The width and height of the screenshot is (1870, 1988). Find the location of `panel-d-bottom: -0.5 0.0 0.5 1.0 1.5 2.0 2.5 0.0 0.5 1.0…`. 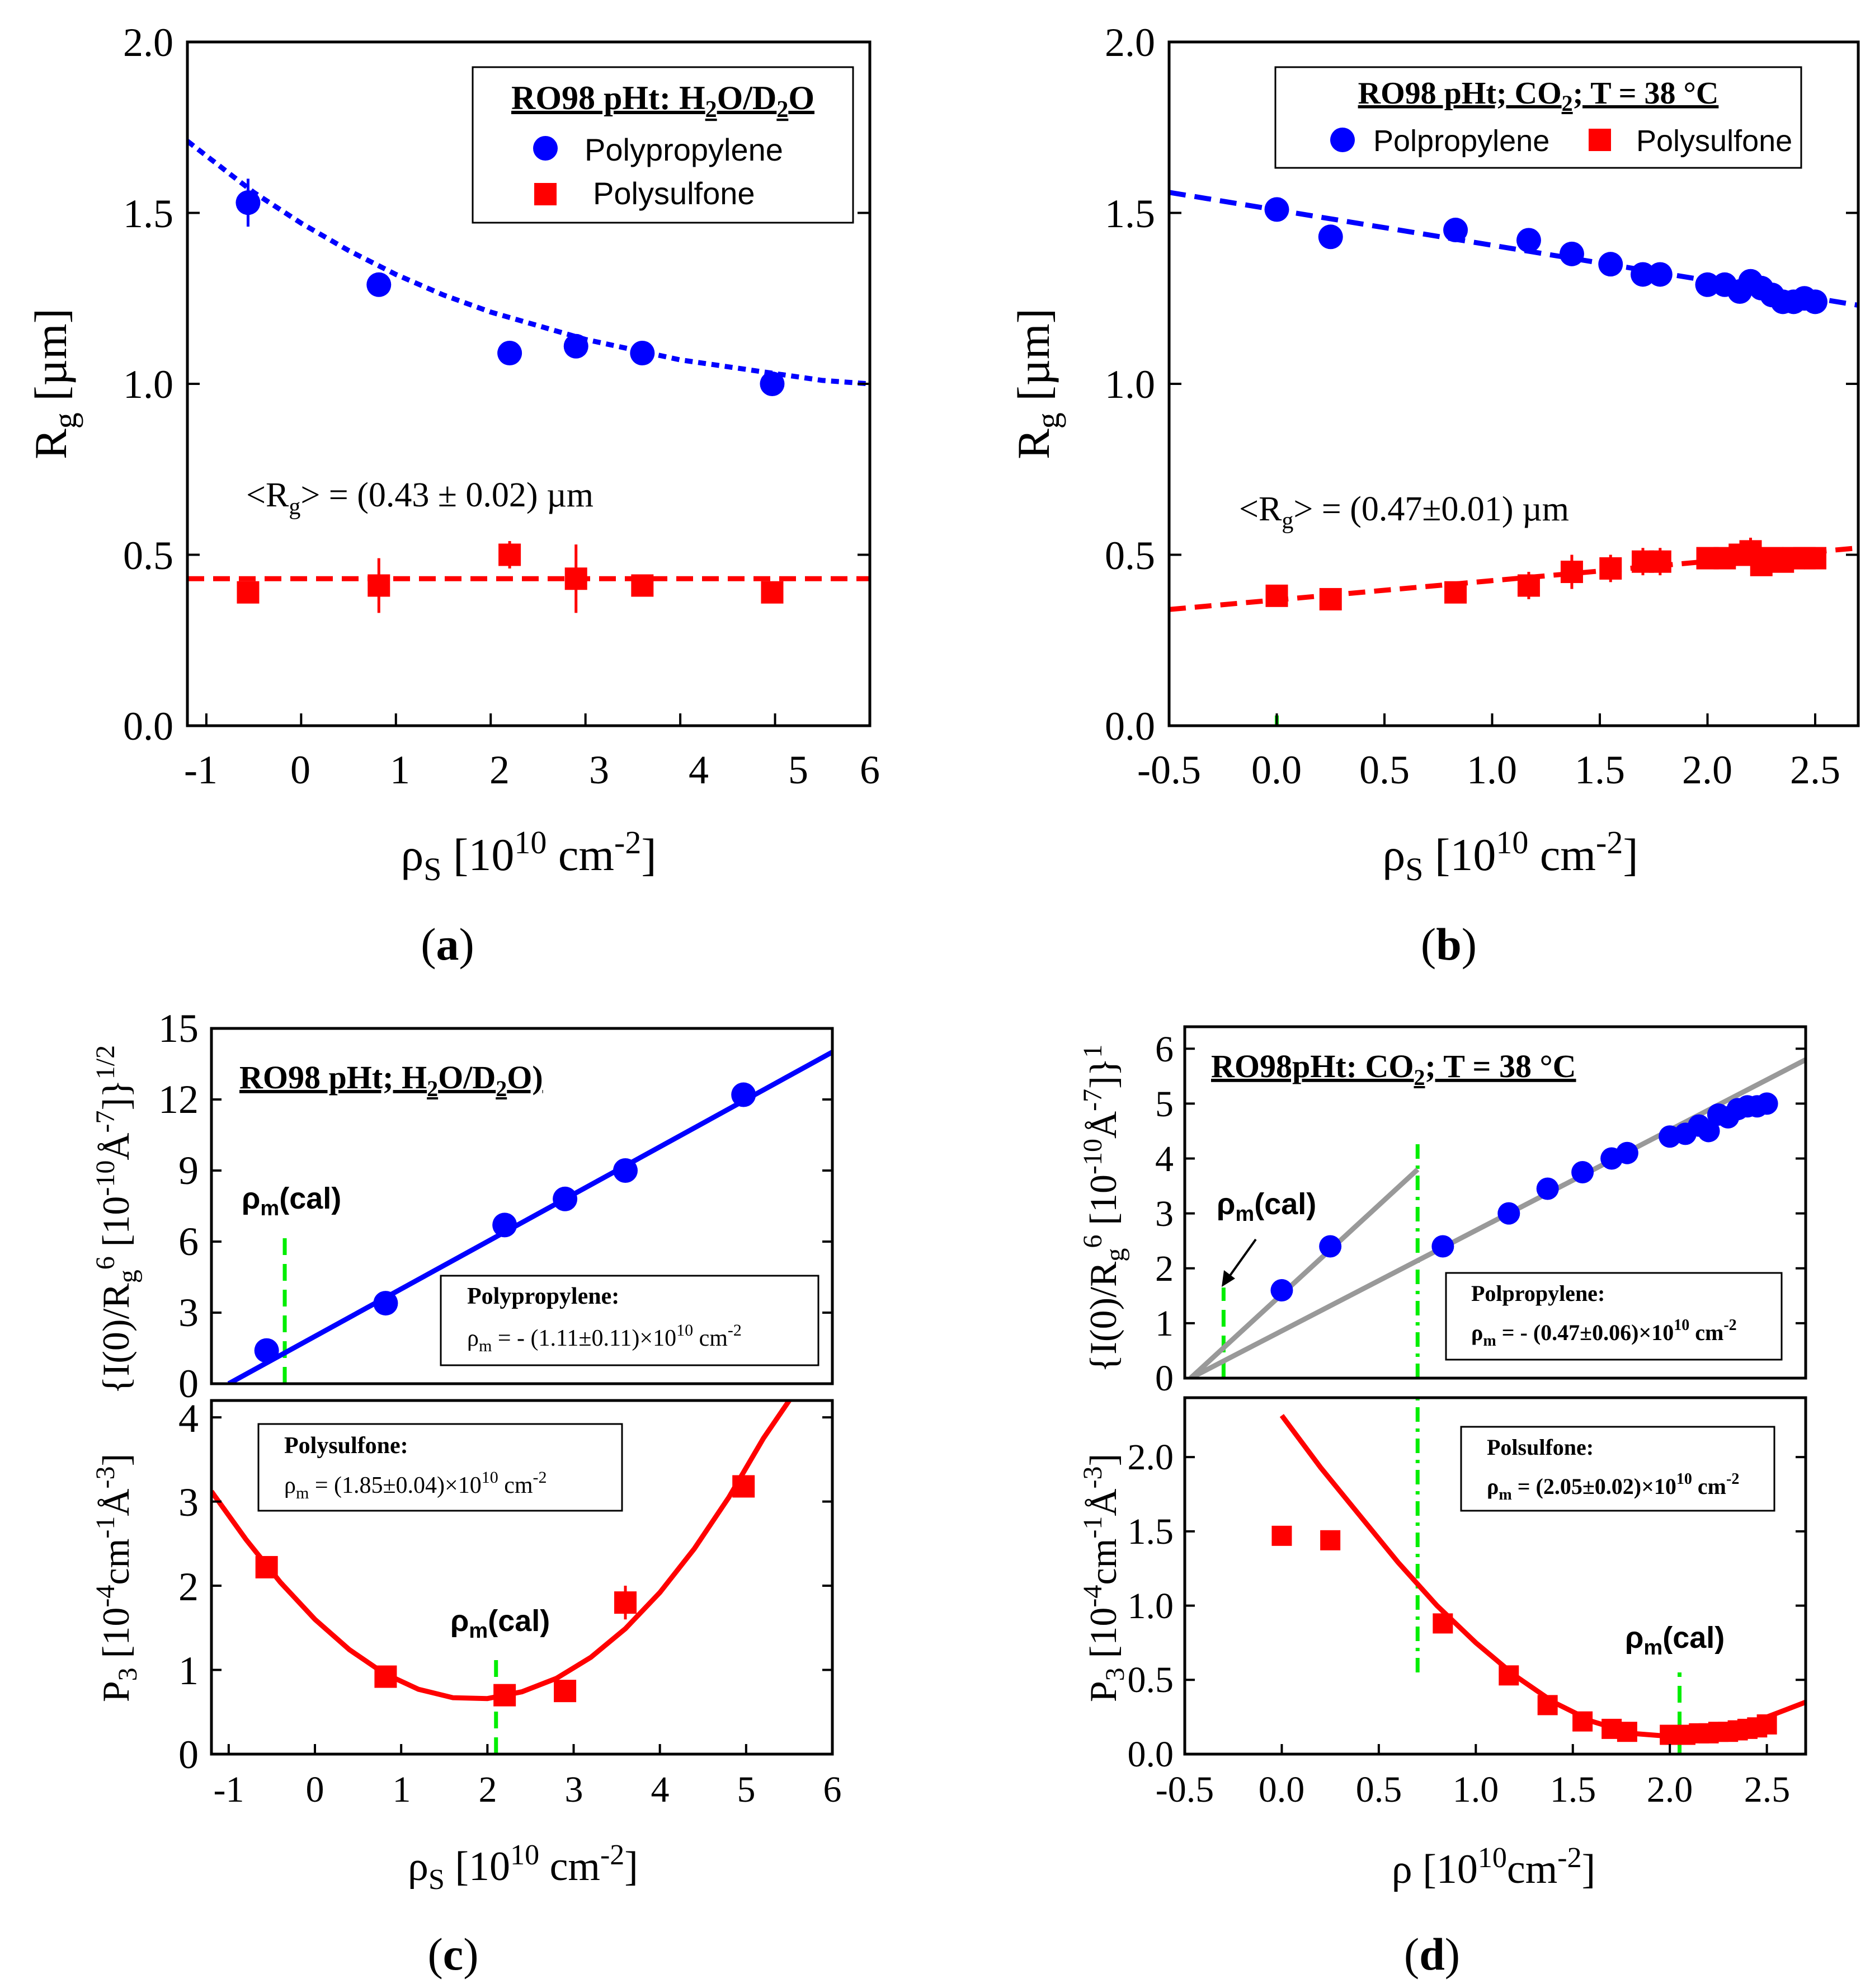

panel-d-bottom: -0.5 0.0 0.5 1.0 1.5 2.0 2.5 0.0 0.5 1.0… is located at coordinates (1467, 1644).